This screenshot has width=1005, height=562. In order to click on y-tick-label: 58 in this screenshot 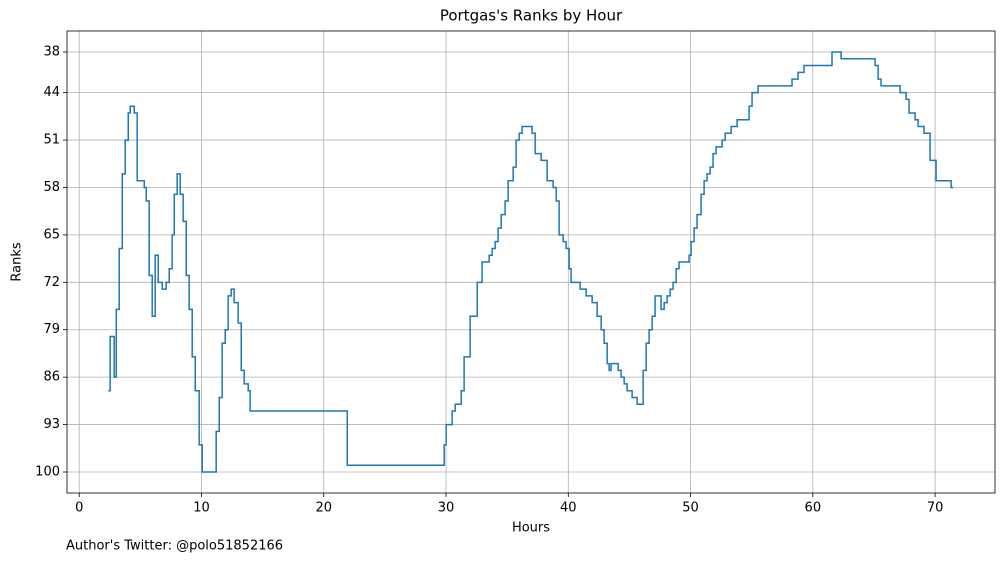, I will do `click(51, 187)`.